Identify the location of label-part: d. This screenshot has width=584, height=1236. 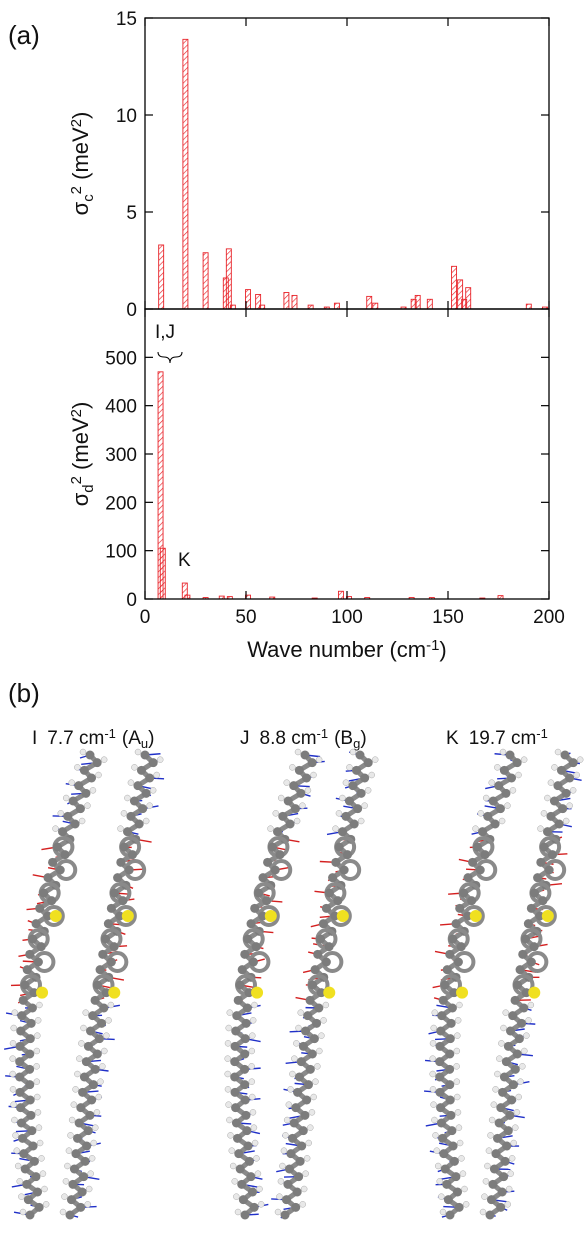
(88, 488).